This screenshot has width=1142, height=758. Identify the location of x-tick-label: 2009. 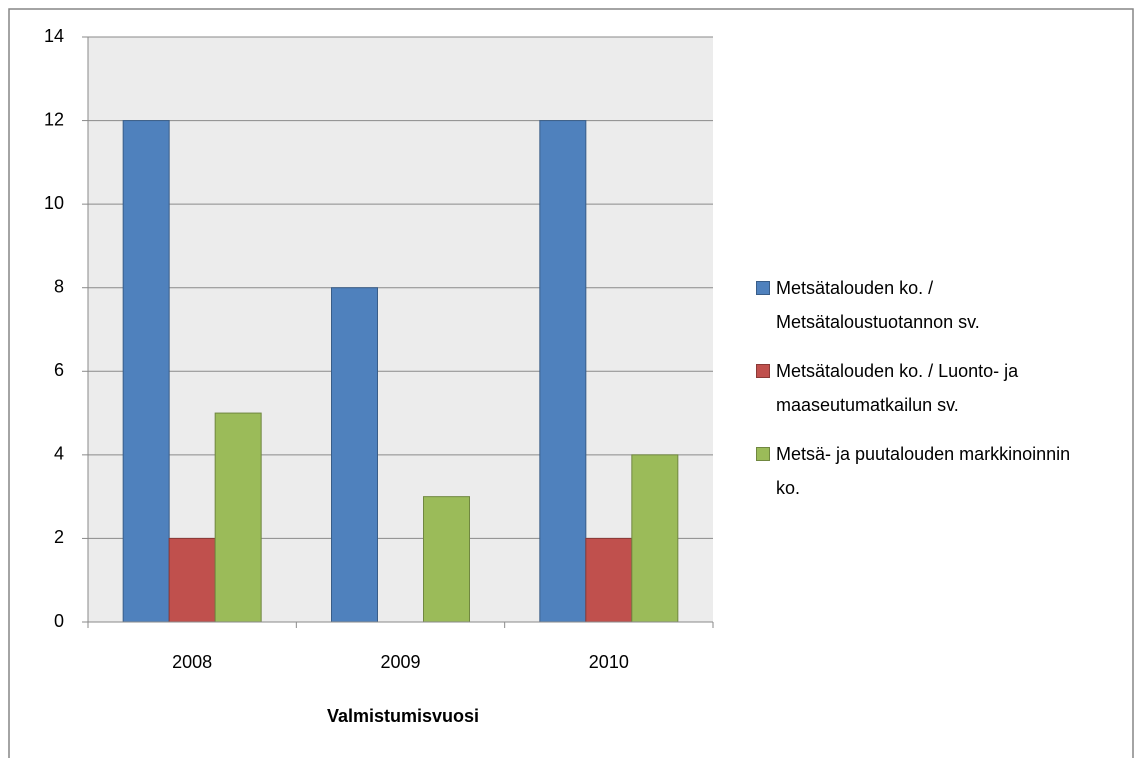
(400, 662).